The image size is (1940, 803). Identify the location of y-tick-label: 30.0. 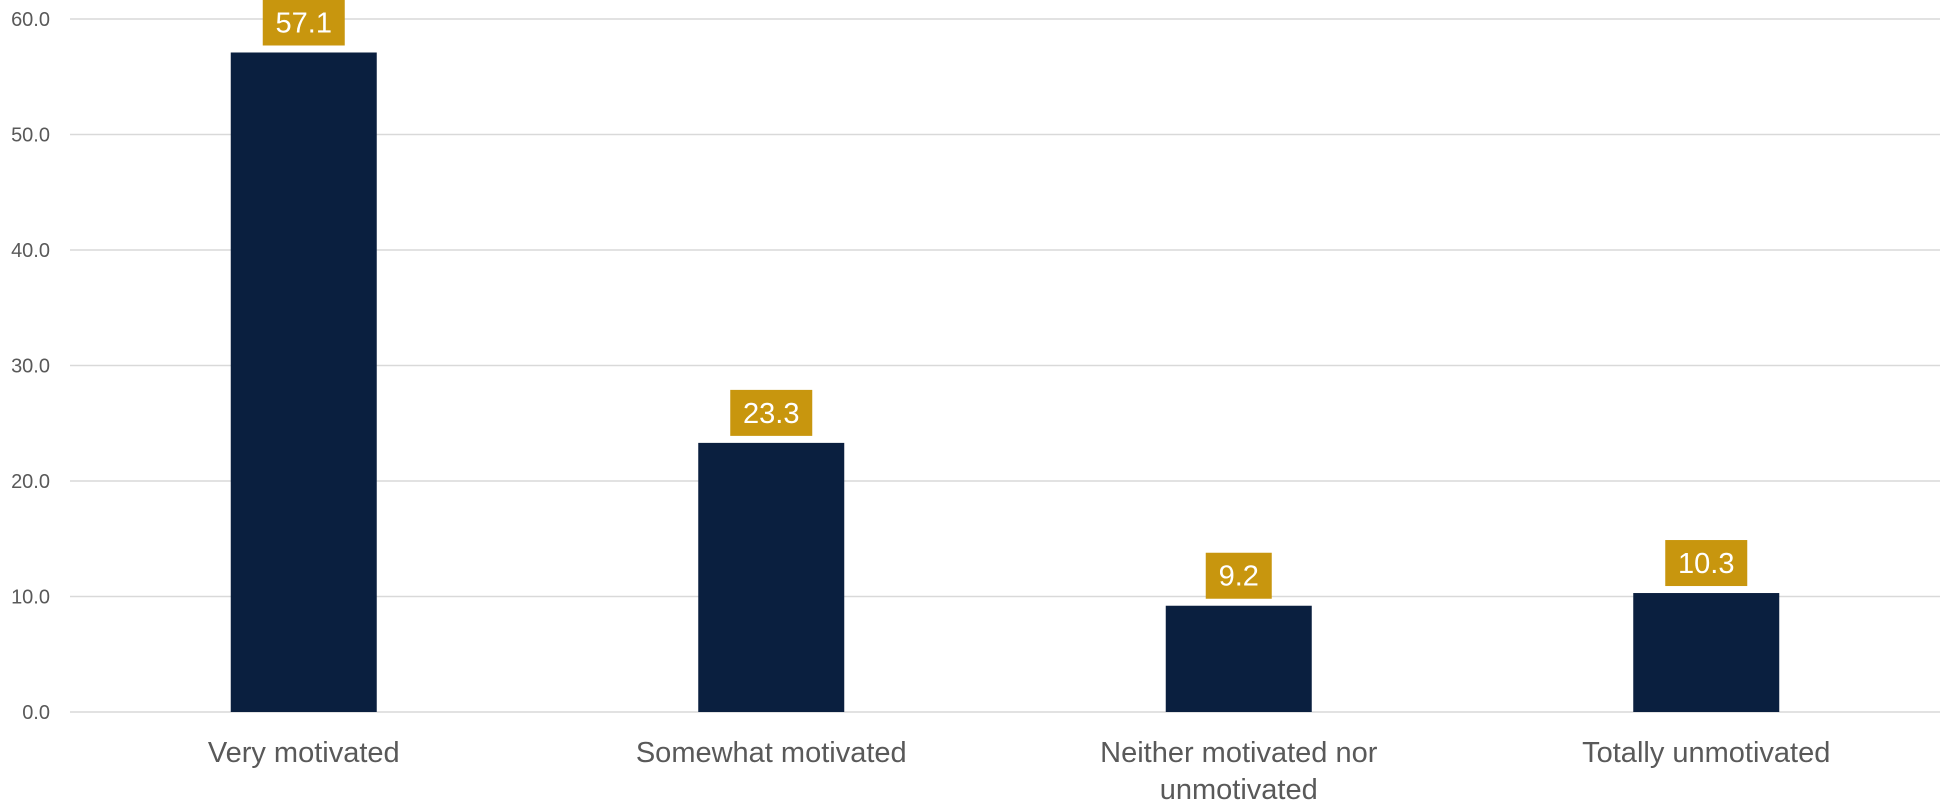
(30, 367).